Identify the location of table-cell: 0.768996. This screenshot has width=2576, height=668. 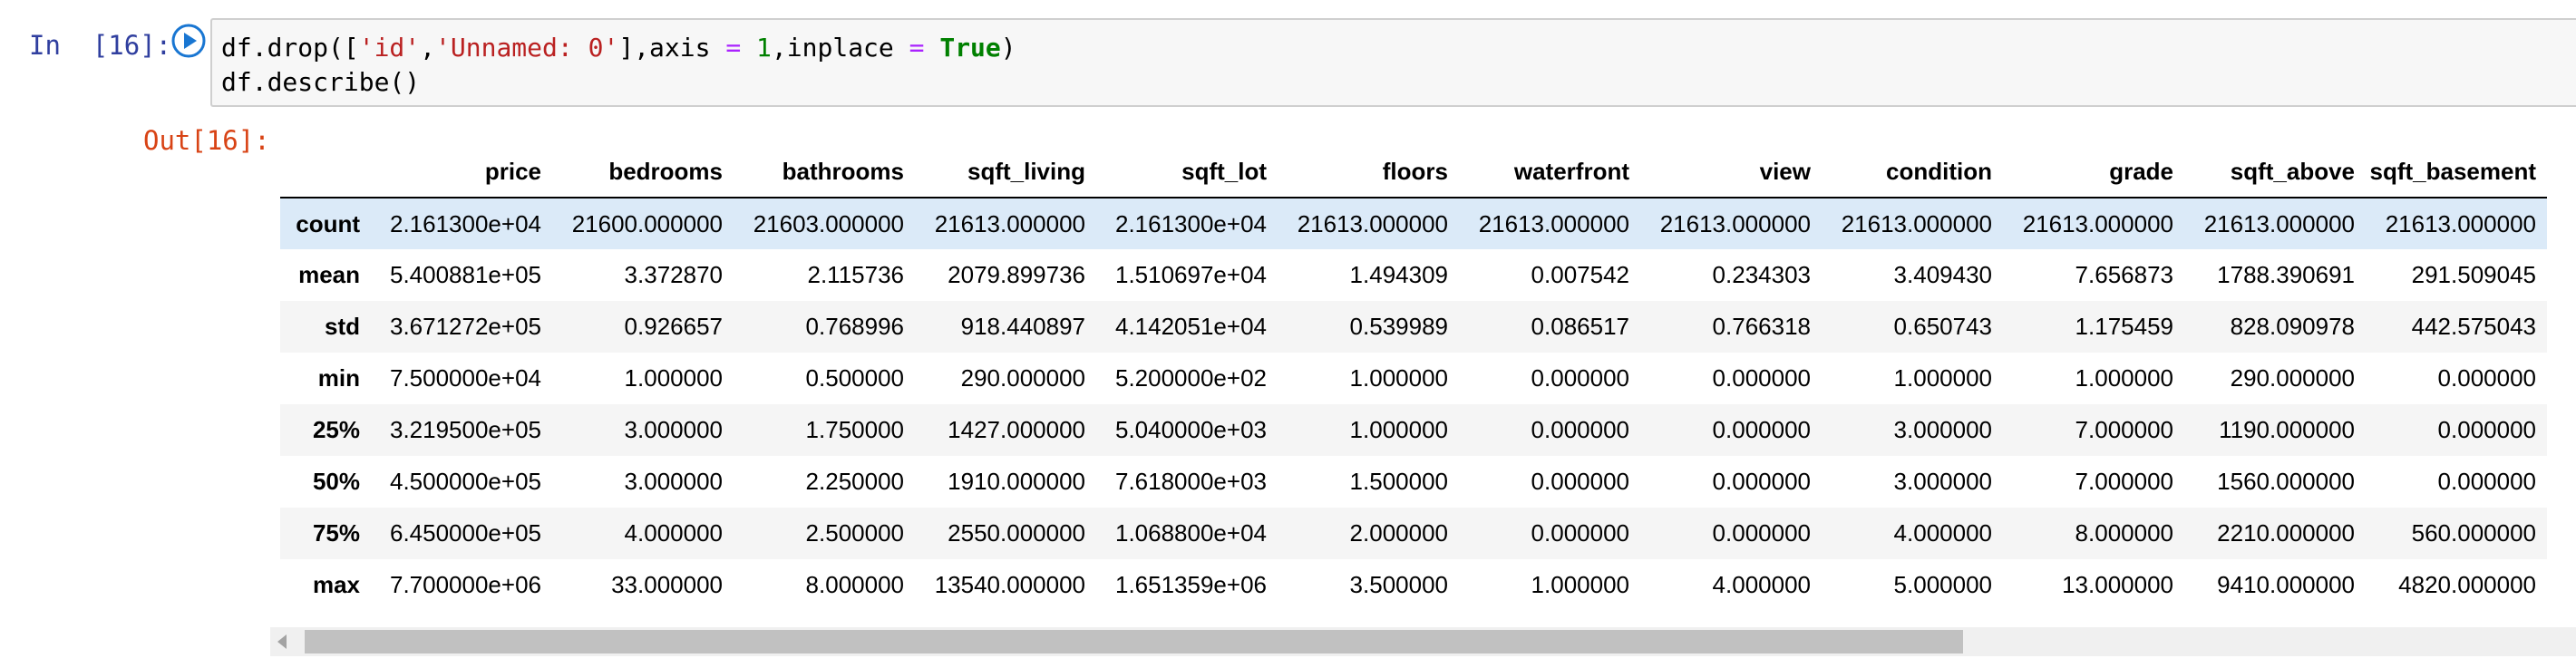
(854, 326).